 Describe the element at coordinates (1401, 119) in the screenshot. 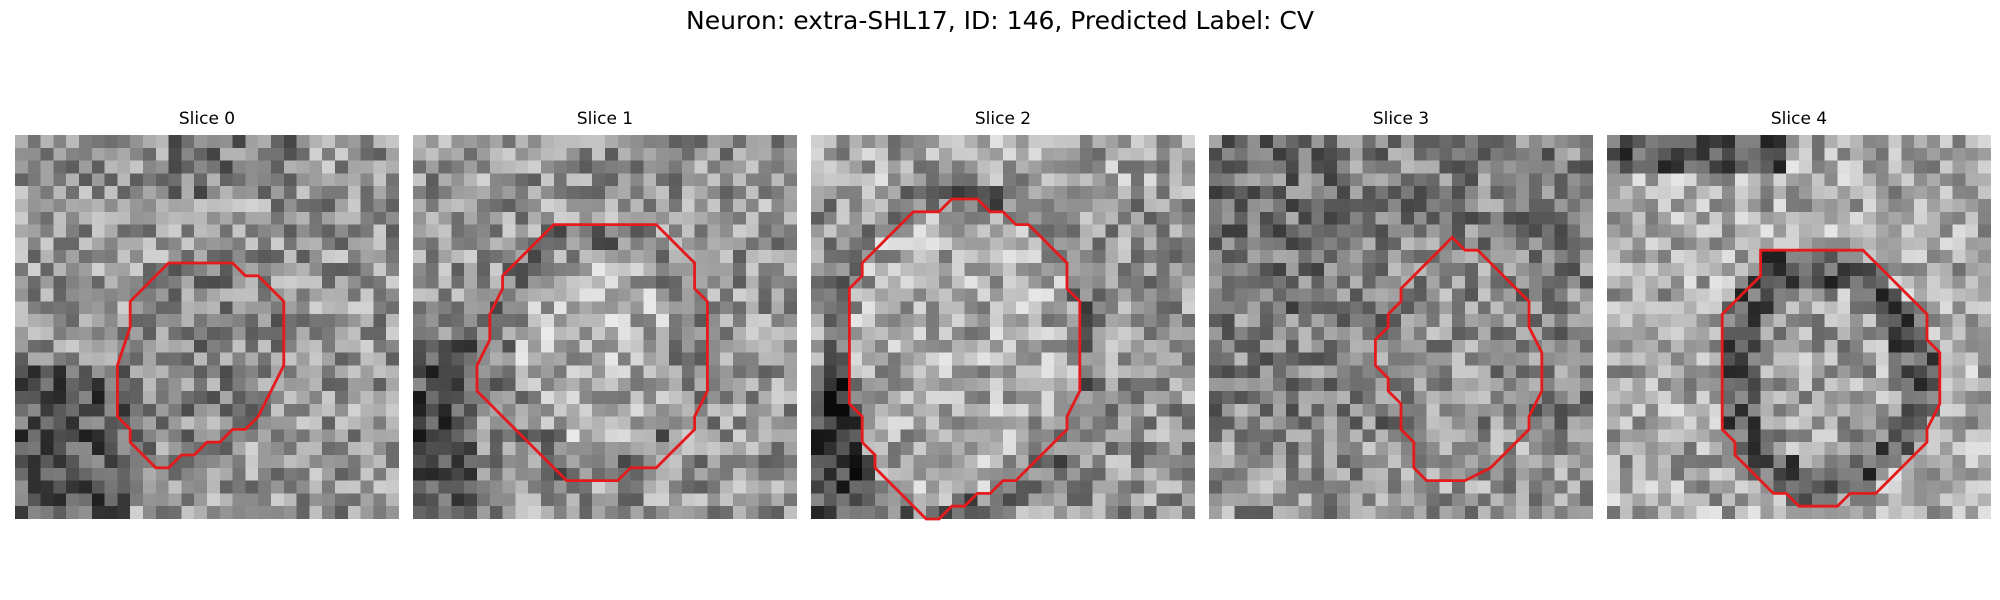

I see `slice-title: Slice 3` at that location.